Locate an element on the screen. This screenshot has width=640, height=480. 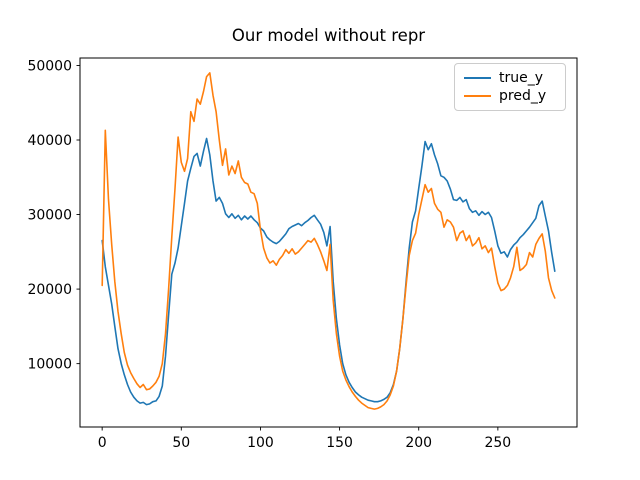
legend-entry-true_y: true_y is located at coordinates (510, 78).